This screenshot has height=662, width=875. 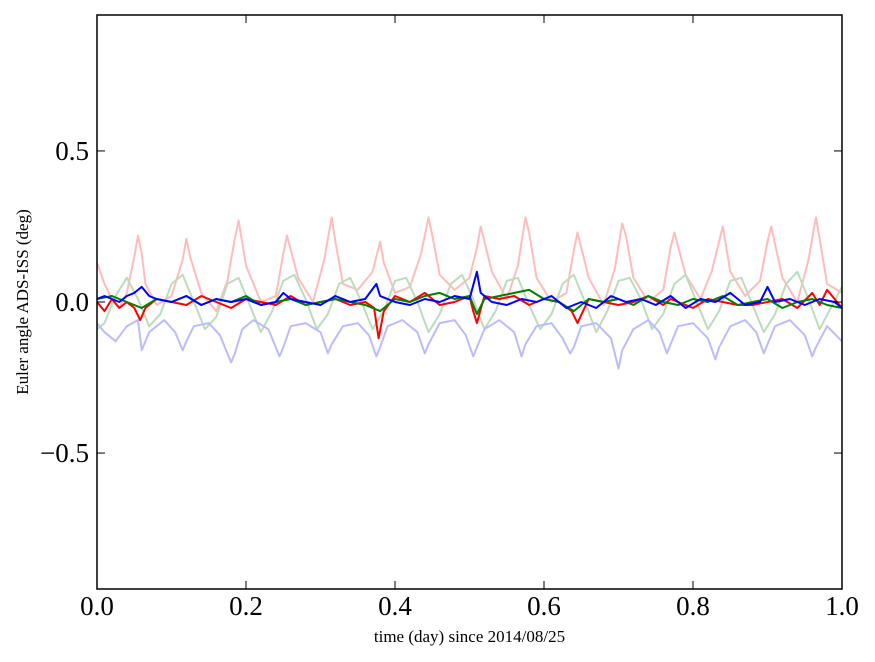 I want to click on x-tick-label: 0.2, so click(x=246, y=606).